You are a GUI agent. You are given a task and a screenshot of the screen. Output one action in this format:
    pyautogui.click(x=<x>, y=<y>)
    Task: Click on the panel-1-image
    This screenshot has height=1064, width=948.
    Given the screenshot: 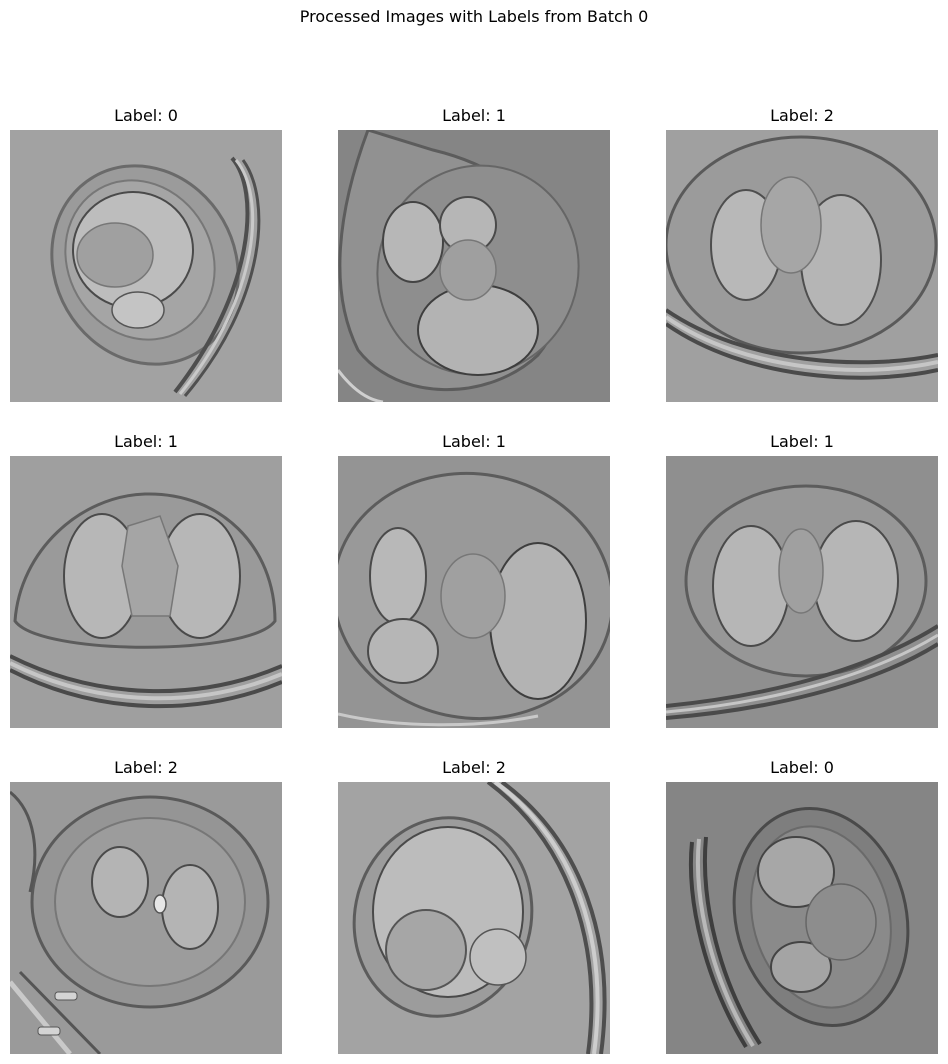 What is the action you would take?
    pyautogui.click(x=146, y=266)
    